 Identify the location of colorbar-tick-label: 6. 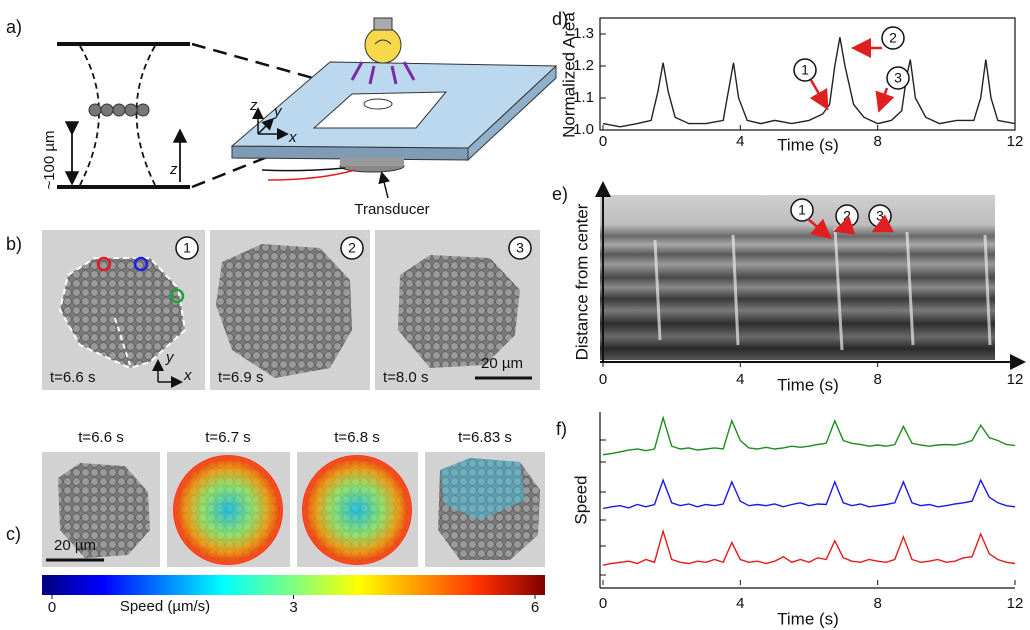
(535, 607).